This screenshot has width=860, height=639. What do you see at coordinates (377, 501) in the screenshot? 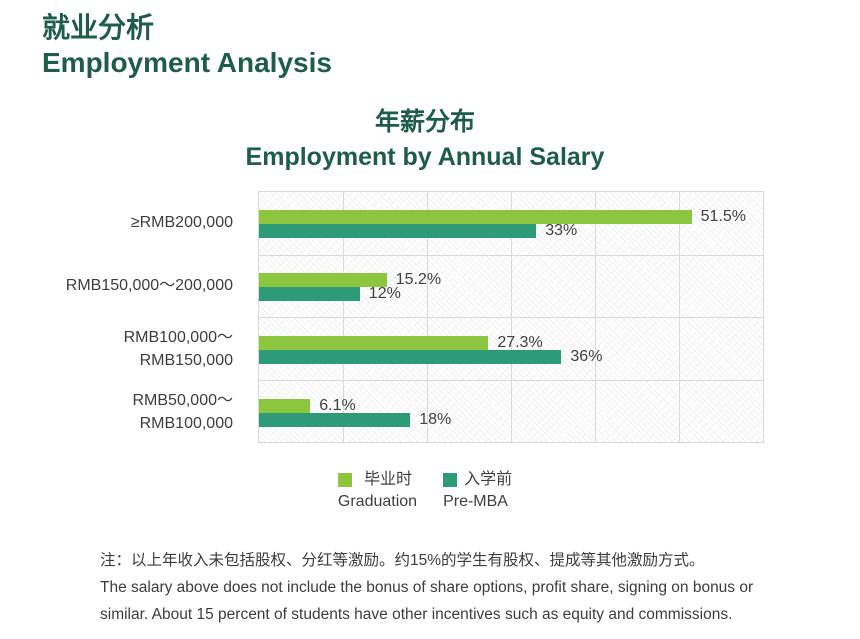
I see `legend-label-en: Graduation` at bounding box center [377, 501].